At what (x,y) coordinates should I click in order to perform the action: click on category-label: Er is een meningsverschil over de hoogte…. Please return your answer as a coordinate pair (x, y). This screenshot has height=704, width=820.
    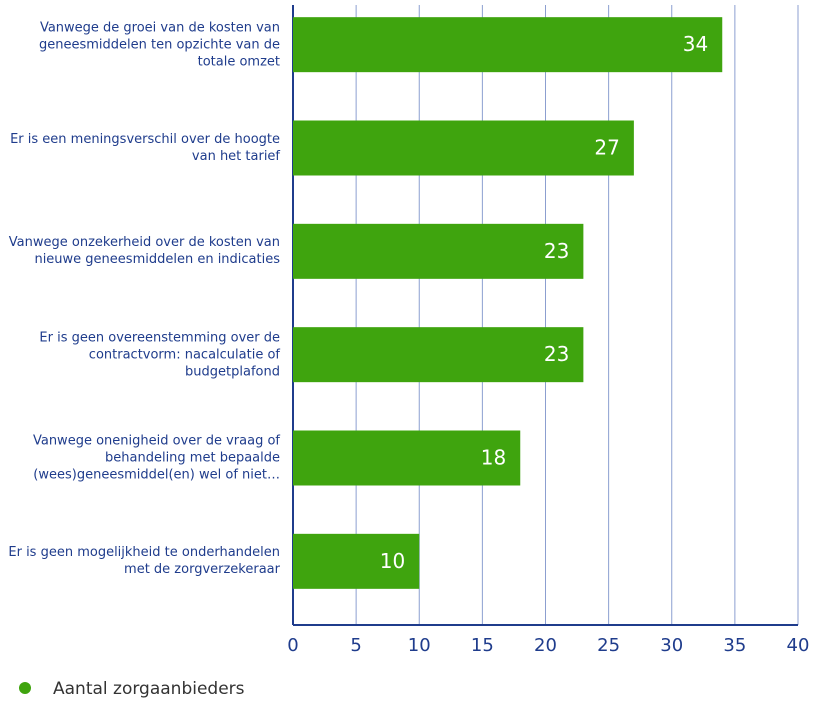
    Looking at the image, I should click on (145, 148).